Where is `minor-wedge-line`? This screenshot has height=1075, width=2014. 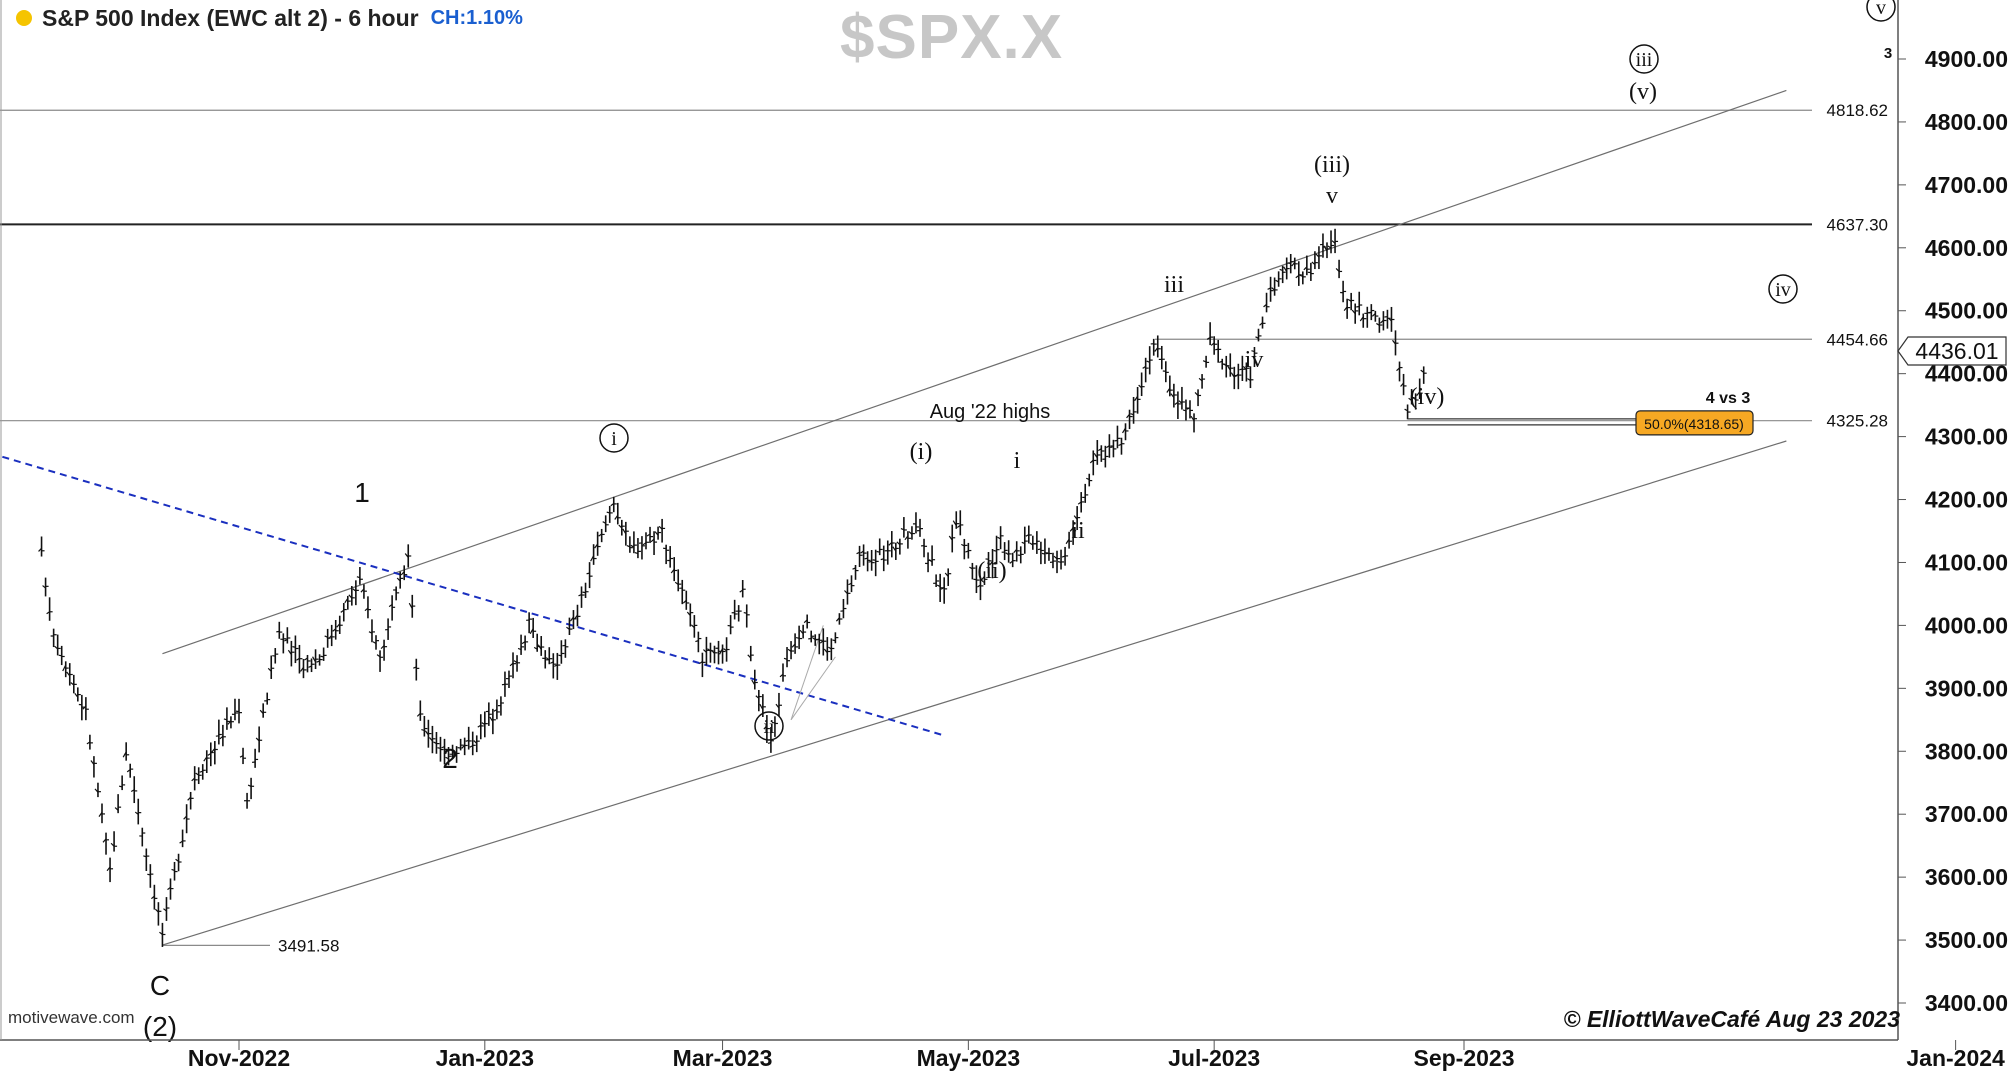 minor-wedge-line is located at coordinates (813, 688).